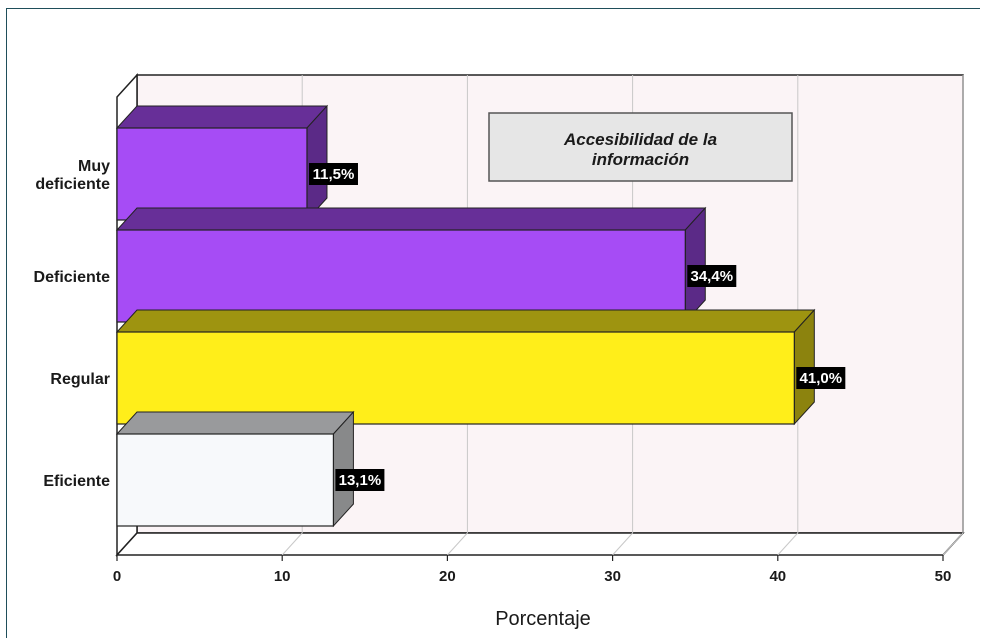  What do you see at coordinates (447, 576) in the screenshot?
I see `x-tick-label: 20` at bounding box center [447, 576].